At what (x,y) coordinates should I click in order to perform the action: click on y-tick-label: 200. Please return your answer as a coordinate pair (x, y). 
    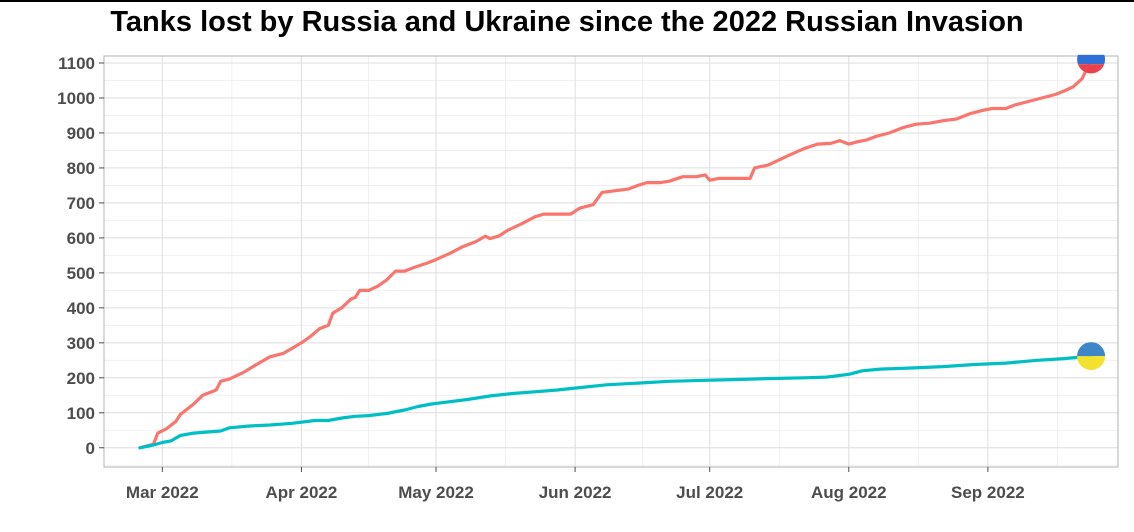
    Looking at the image, I should click on (81, 378).